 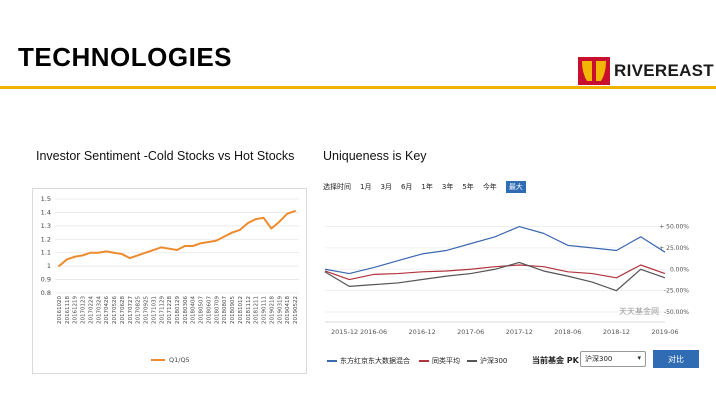 I want to click on legend-label-fund: 东方红京东大数据混合, so click(x=375, y=361).